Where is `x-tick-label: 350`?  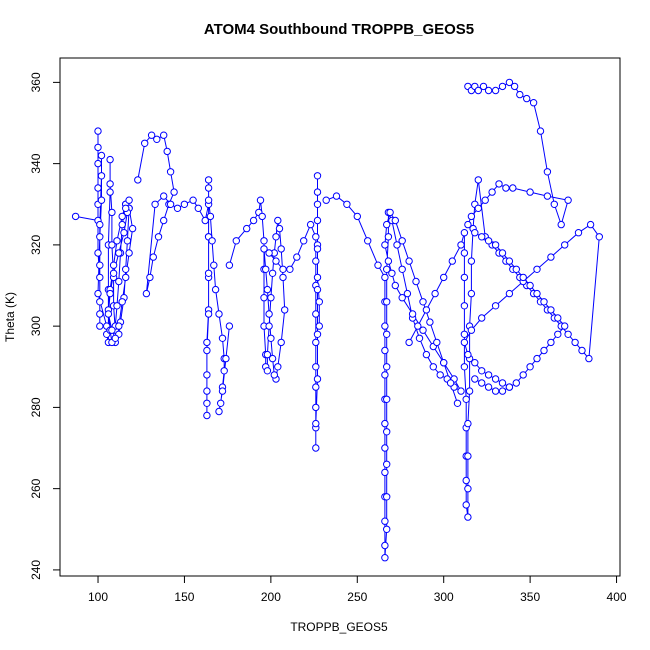
x-tick-label: 350 is located at coordinates (530, 597).